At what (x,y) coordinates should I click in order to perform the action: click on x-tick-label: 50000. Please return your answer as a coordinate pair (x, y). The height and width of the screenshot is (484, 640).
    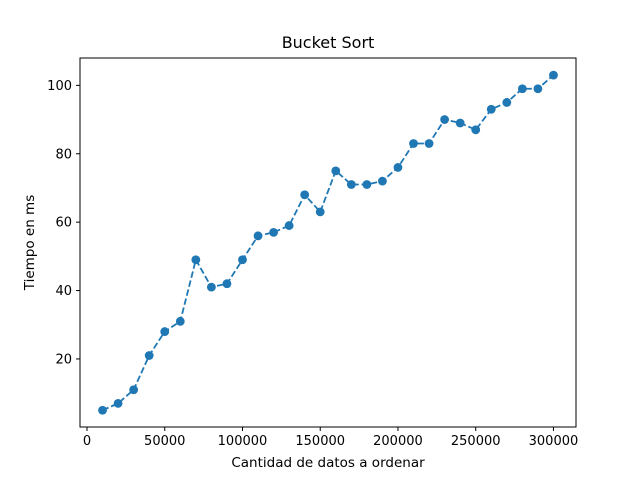
    Looking at the image, I should click on (164, 441).